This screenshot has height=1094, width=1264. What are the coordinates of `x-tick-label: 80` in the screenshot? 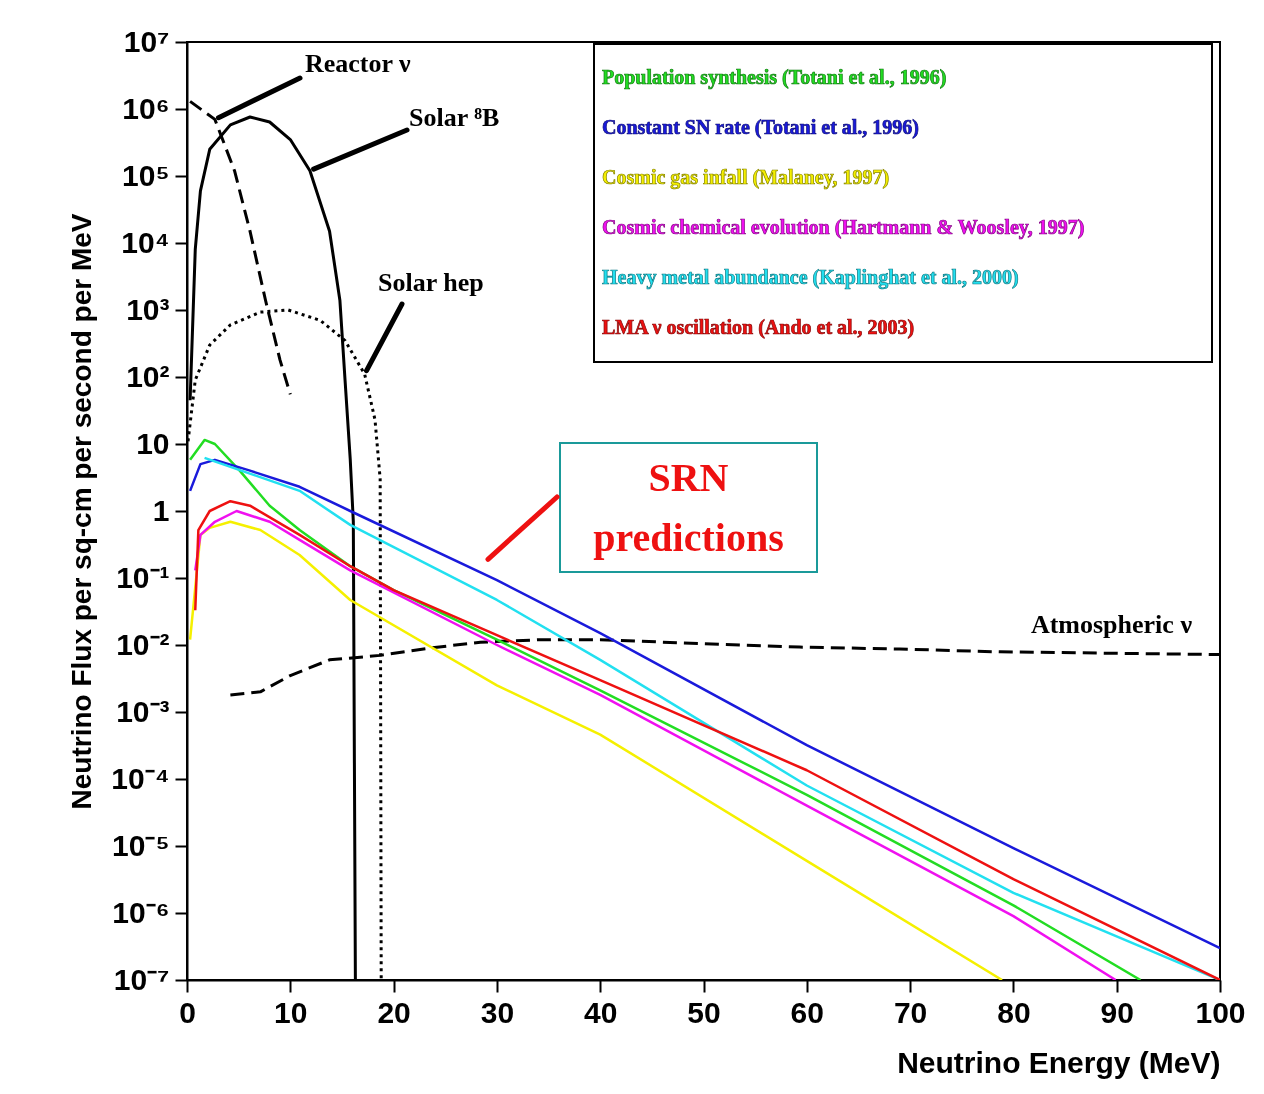 It's located at (1014, 1012).